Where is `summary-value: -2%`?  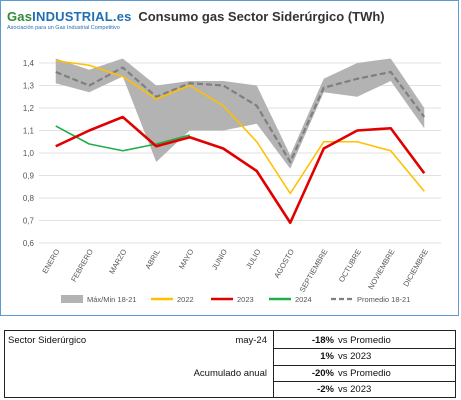 summary-value: -2% is located at coordinates (325, 389).